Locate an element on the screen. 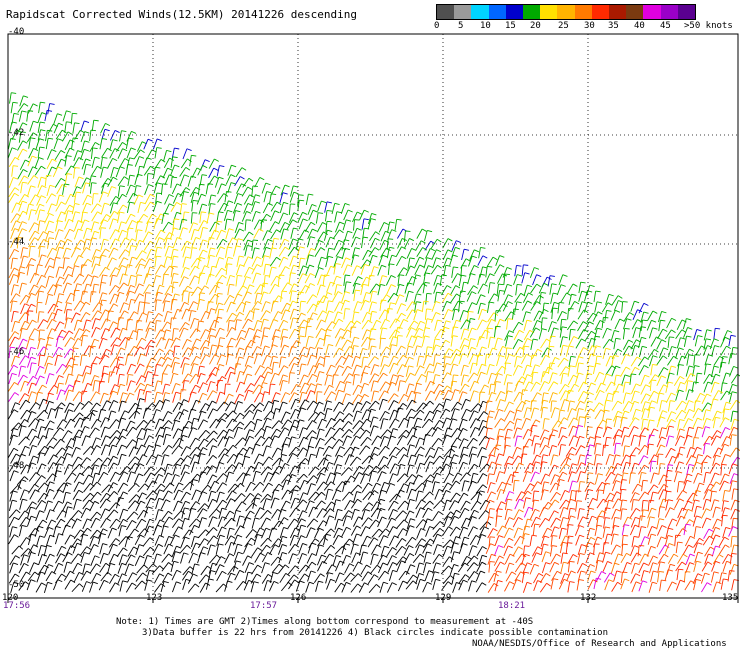 This screenshot has height=650, width=740. legend-swatch is located at coordinates (652, 12).